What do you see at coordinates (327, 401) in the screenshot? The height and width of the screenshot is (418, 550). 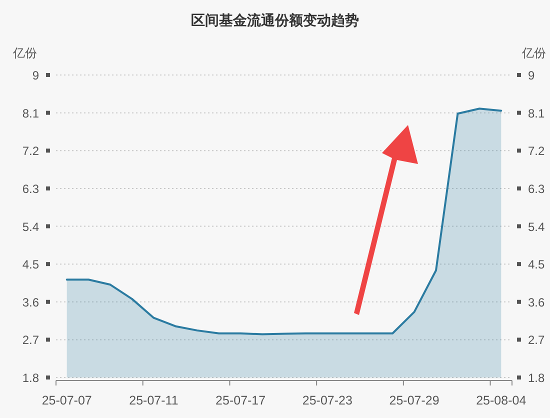 I see `x-tick-label: 25-07-23` at bounding box center [327, 401].